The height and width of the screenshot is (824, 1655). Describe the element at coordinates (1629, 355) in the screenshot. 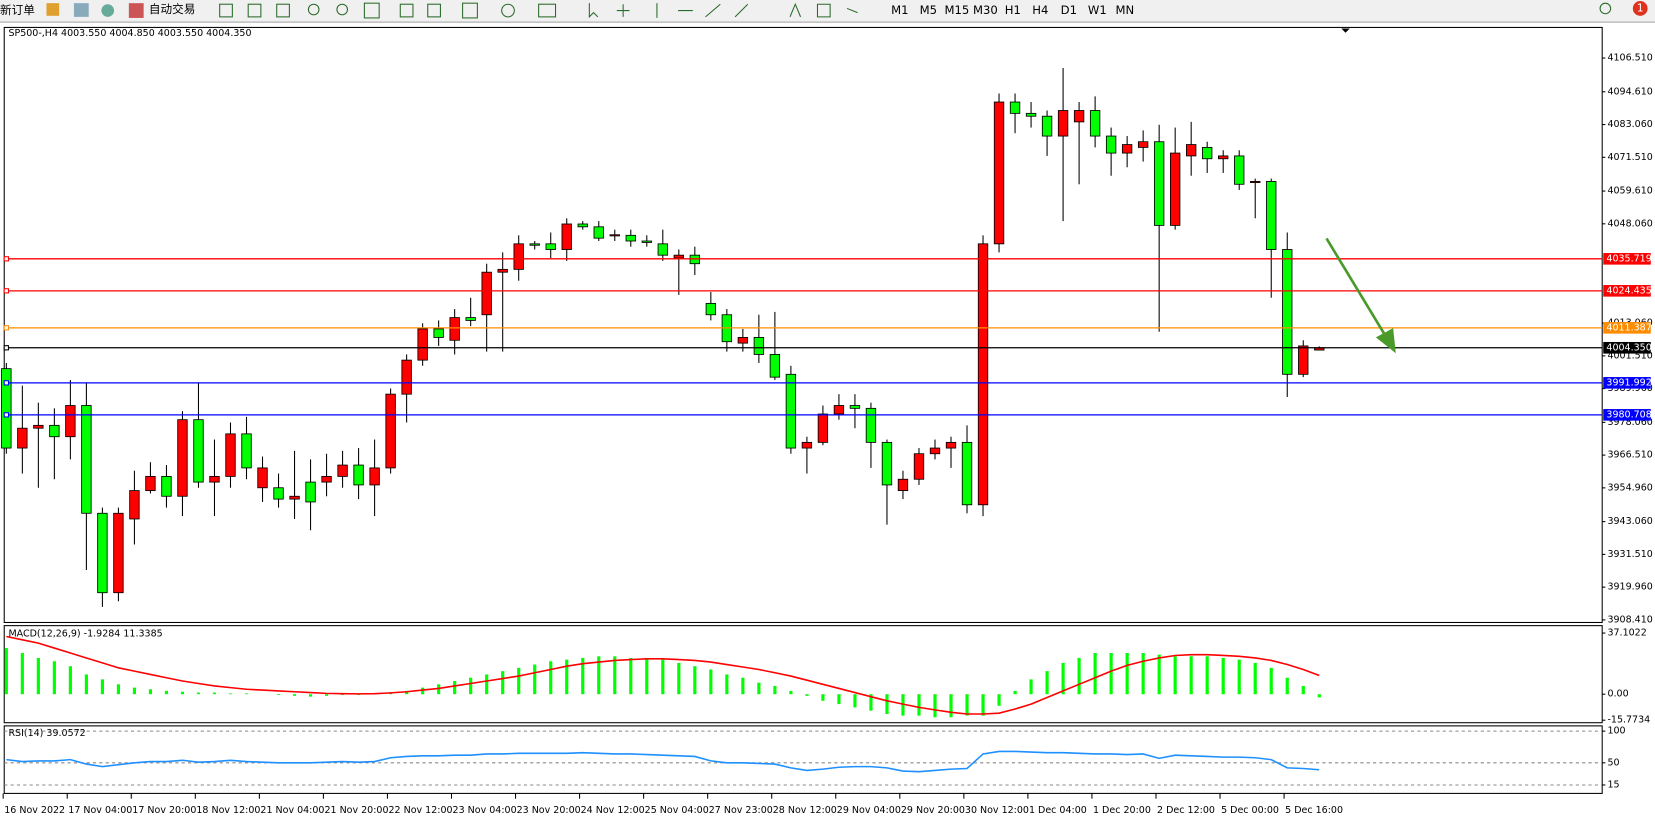

I see `y-tick-label: 4001.510` at that location.